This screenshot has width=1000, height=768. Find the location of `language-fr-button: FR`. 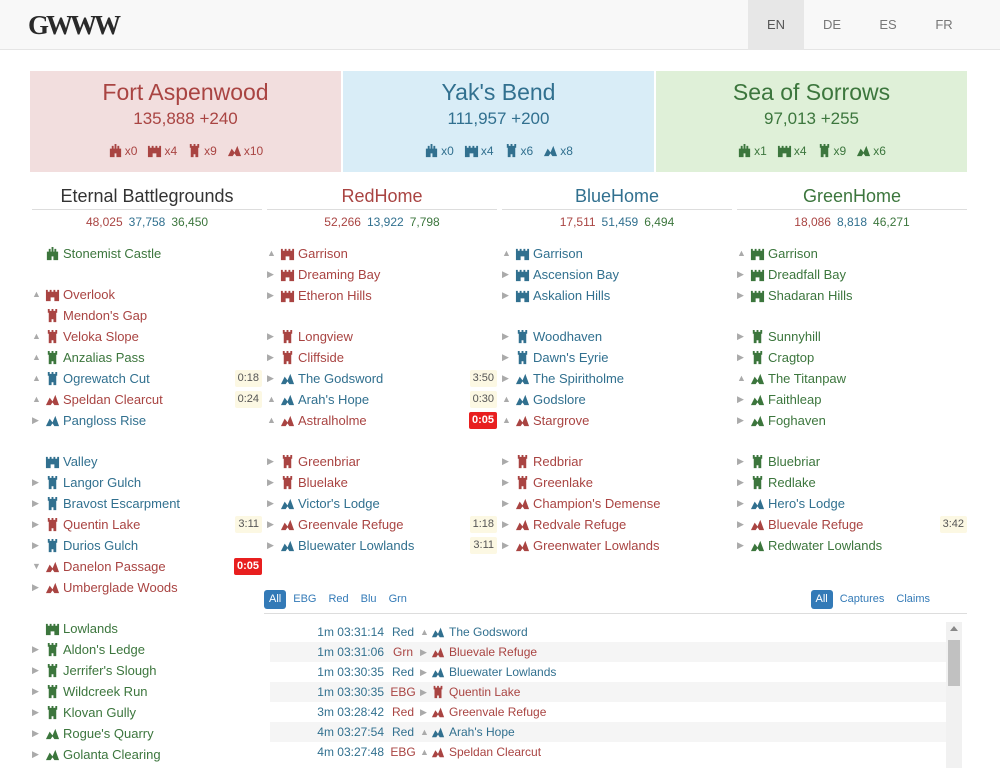

language-fr-button: FR is located at coordinates (944, 24).